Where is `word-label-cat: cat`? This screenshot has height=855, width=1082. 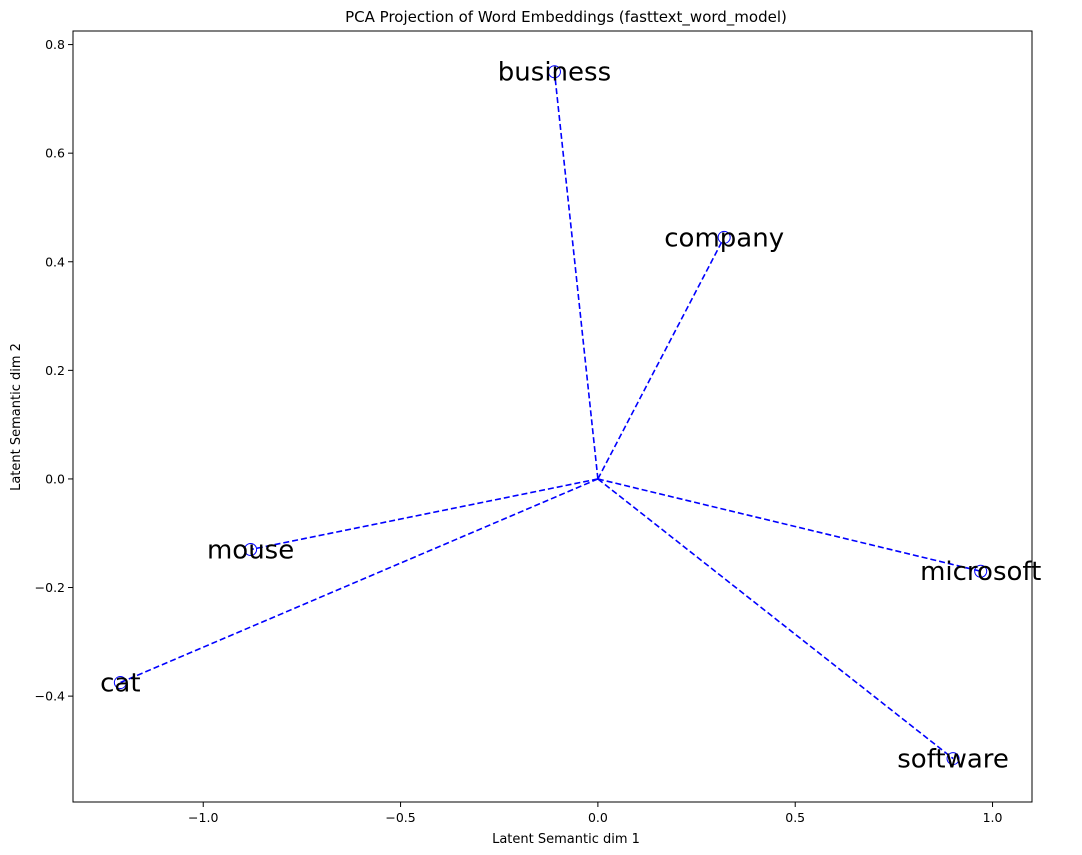
word-label-cat: cat is located at coordinates (120, 684).